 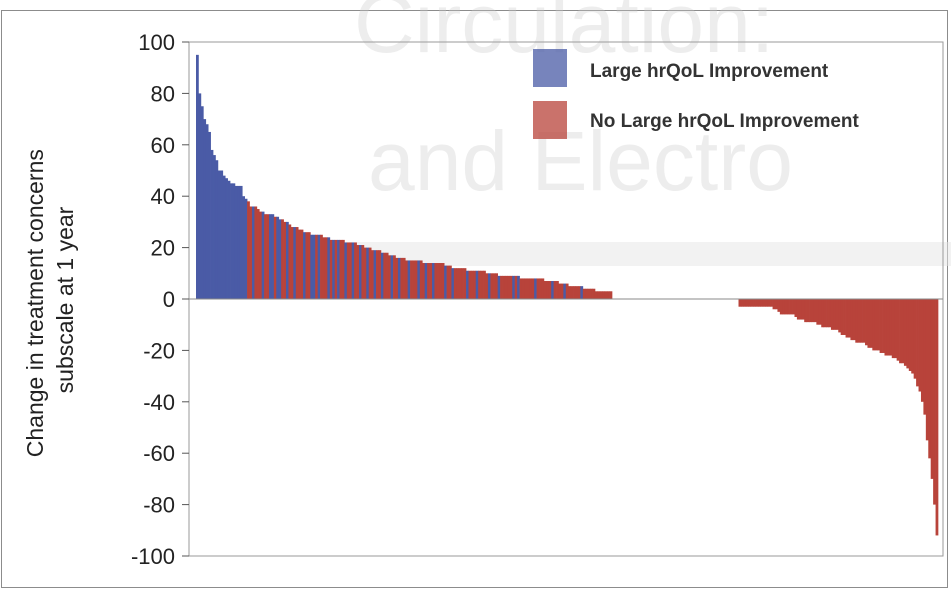 I want to click on y-tick-label: 20, so click(x=163, y=248).